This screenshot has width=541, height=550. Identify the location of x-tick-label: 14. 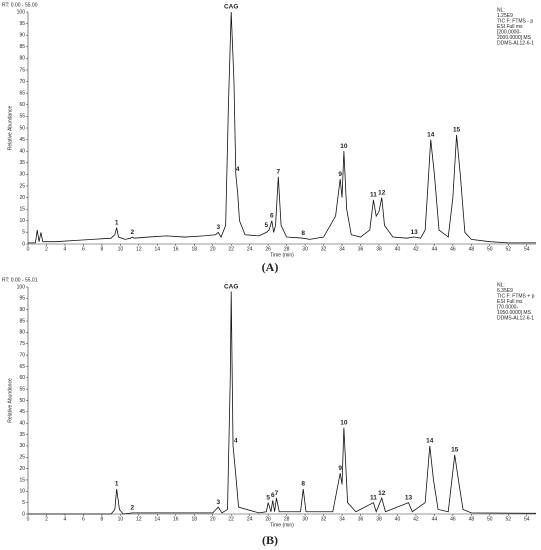
(158, 249).